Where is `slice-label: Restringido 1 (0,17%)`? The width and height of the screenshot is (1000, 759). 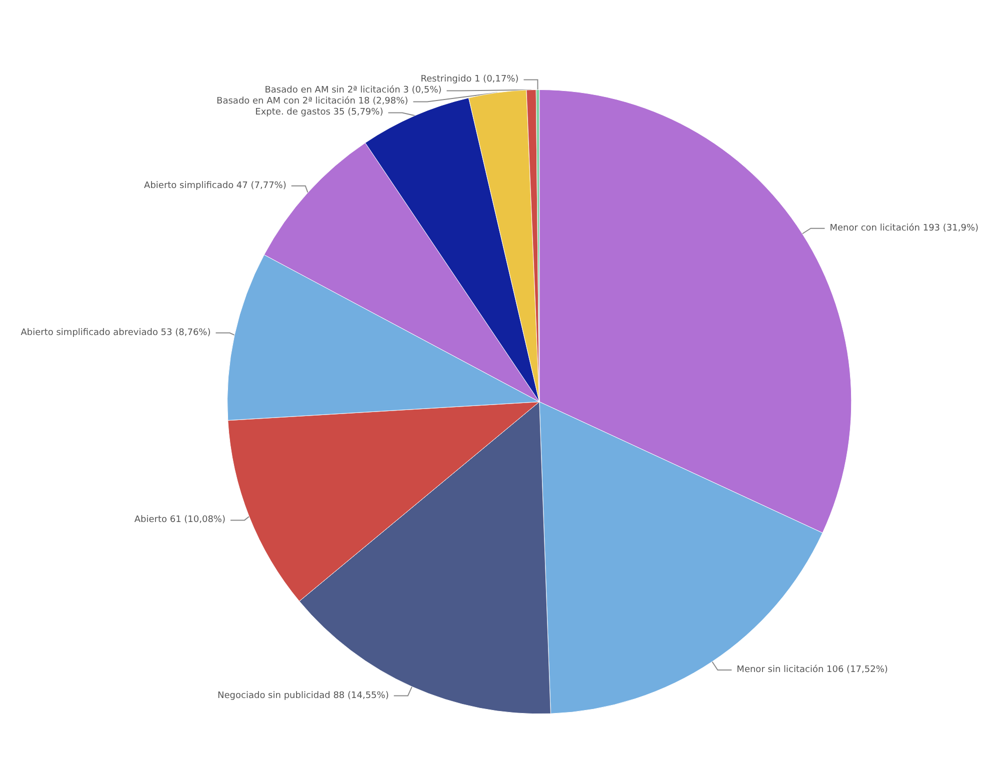 slice-label: Restringido 1 (0,17%) is located at coordinates (469, 79).